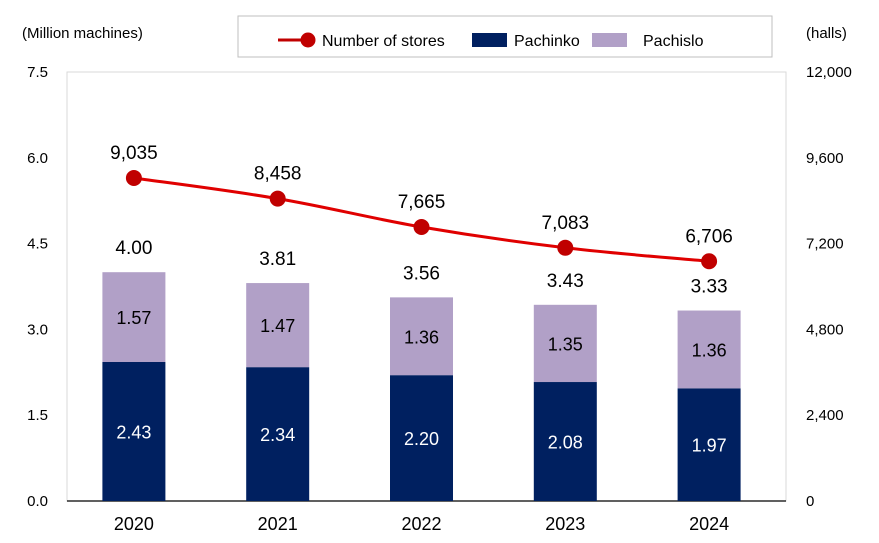  I want to click on line-data-label: 6,706, so click(709, 236).